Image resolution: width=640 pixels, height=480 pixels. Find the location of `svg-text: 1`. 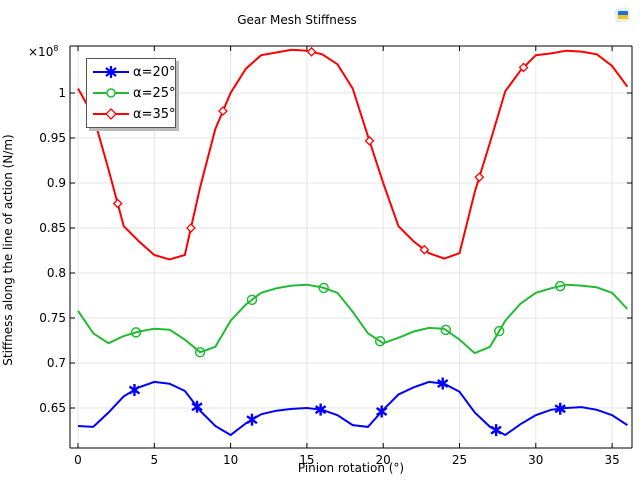

svg-text: 1 is located at coordinates (62, 93).